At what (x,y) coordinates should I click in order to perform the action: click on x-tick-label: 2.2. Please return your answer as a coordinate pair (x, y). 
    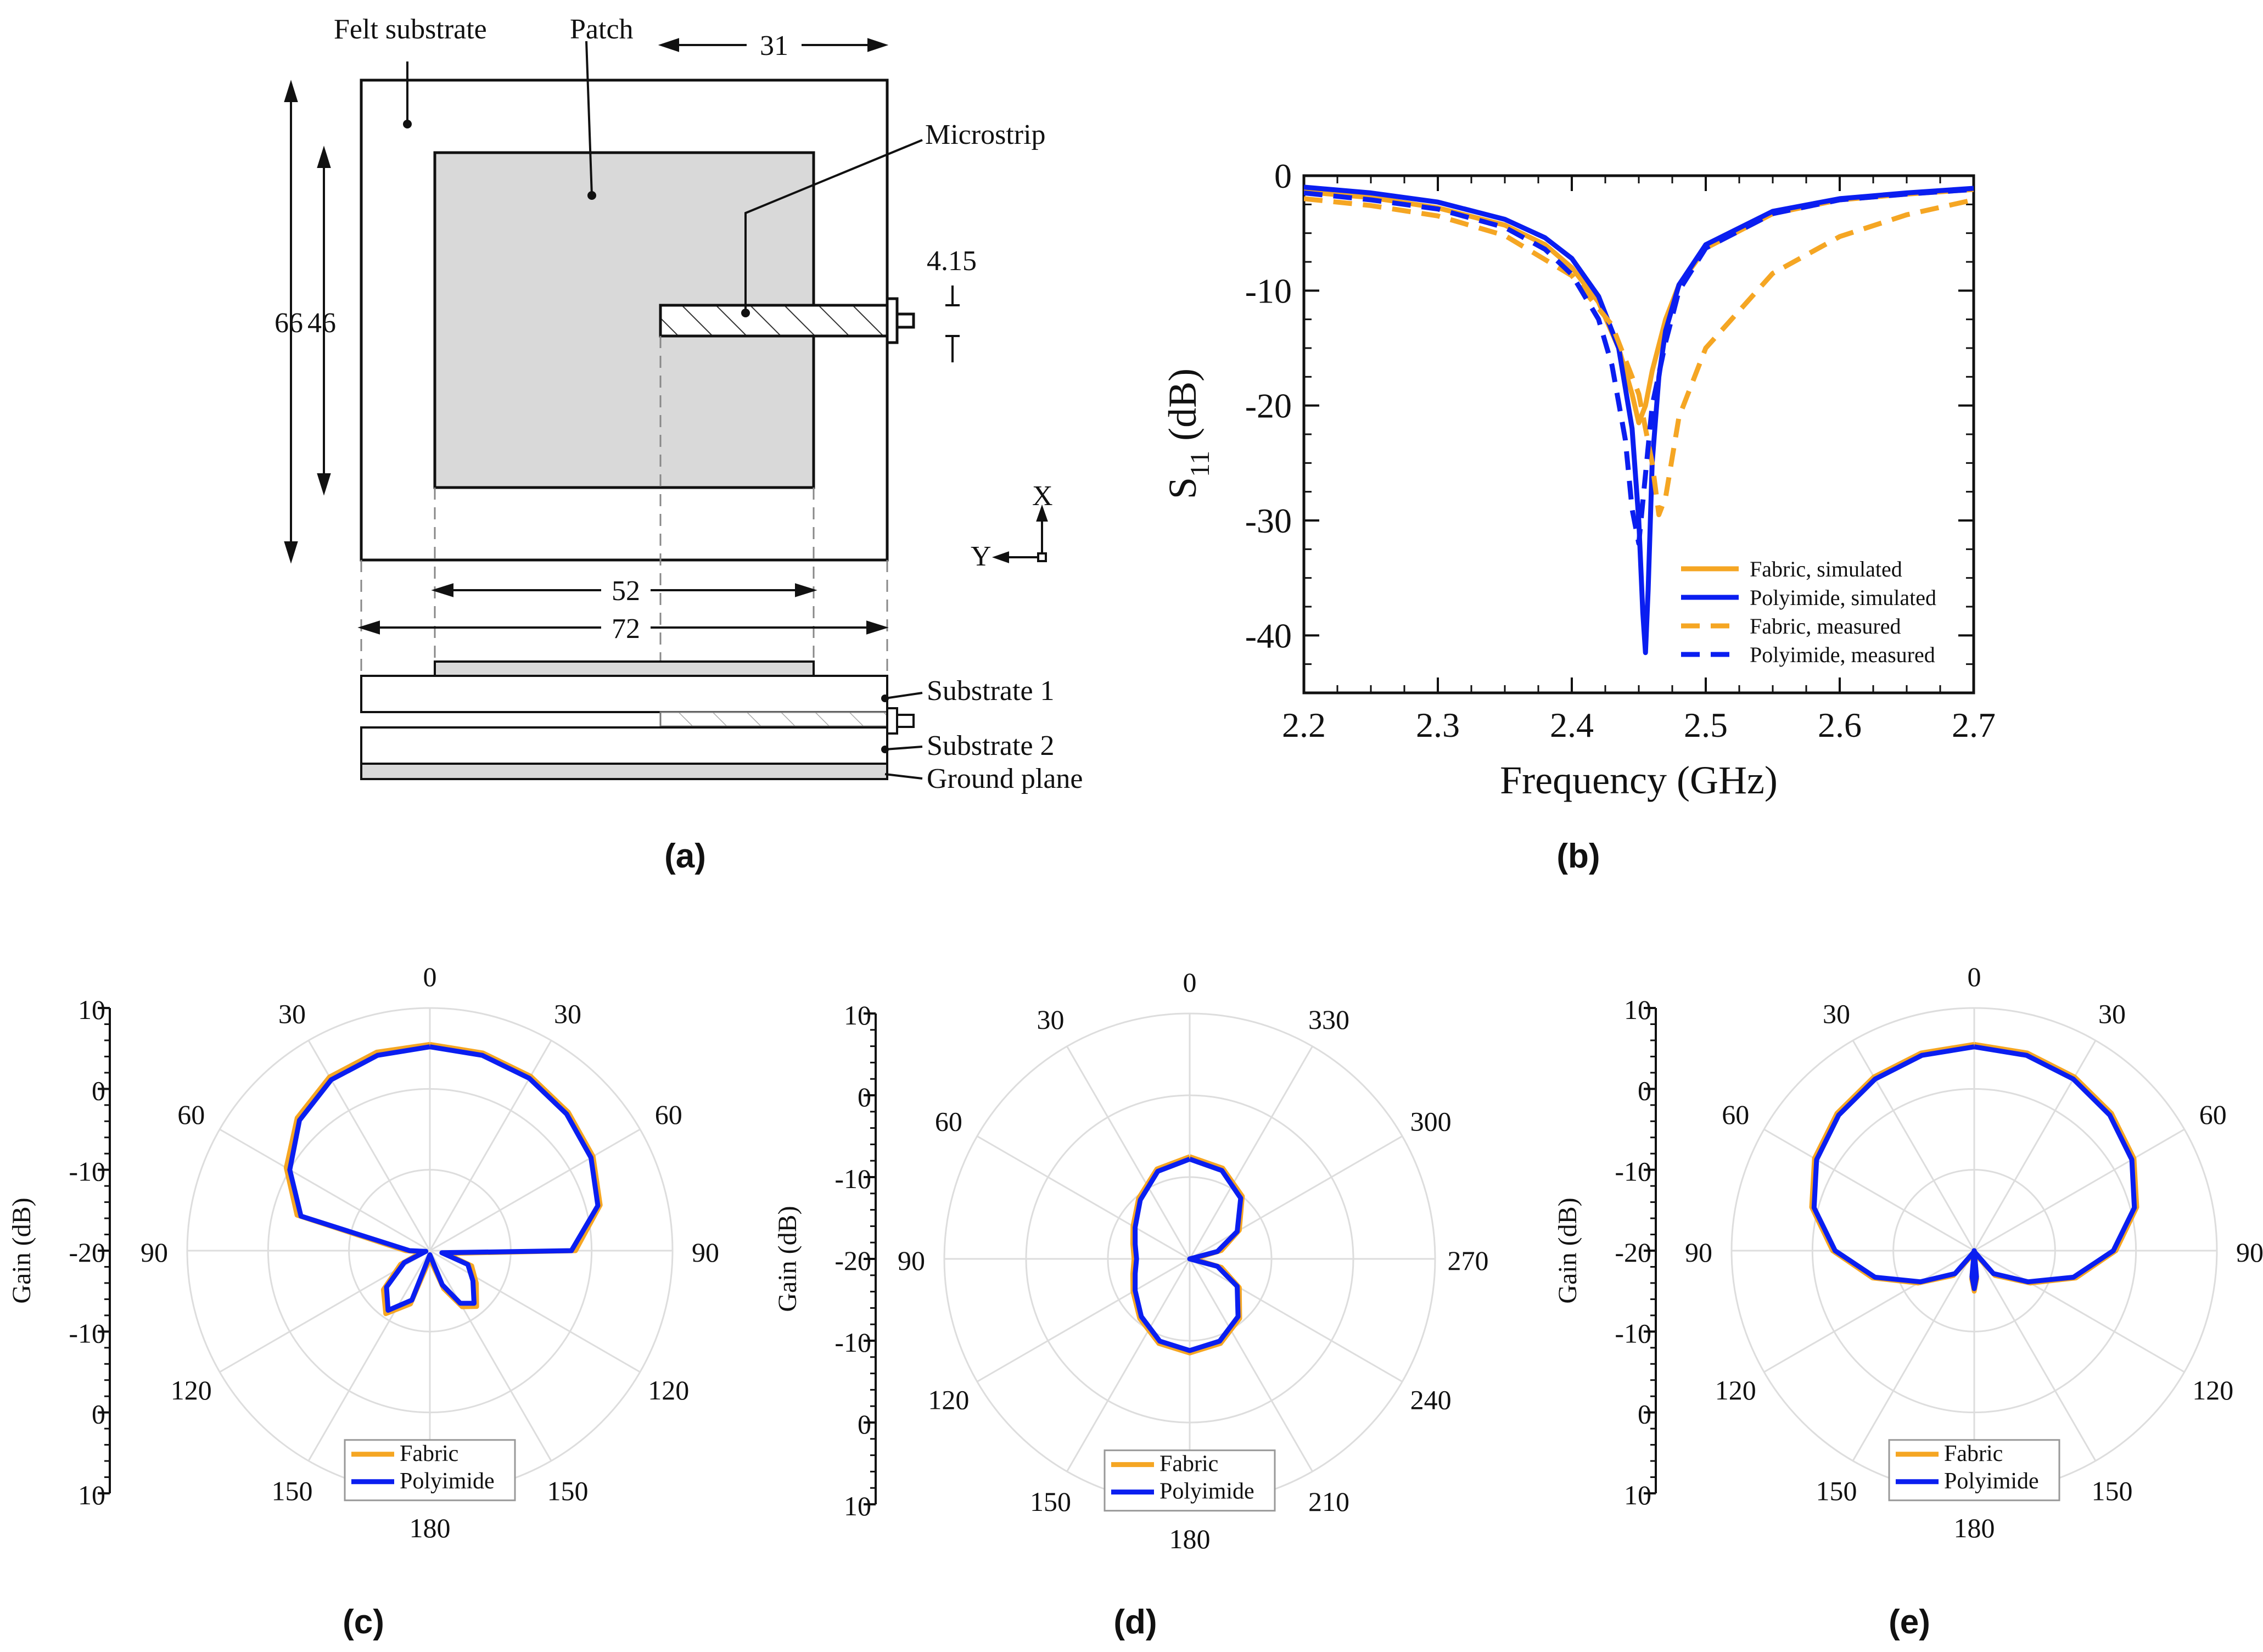
    Looking at the image, I should click on (1304, 725).